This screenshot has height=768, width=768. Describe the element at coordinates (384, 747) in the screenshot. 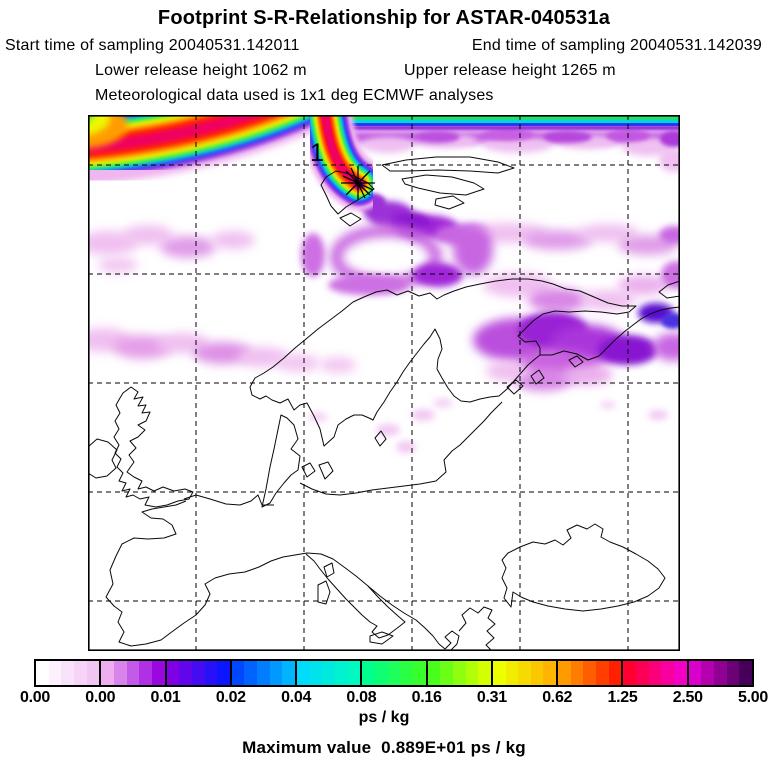

I see `maximum-value-text: Maximum value 0.889E+01 ps / kg` at that location.